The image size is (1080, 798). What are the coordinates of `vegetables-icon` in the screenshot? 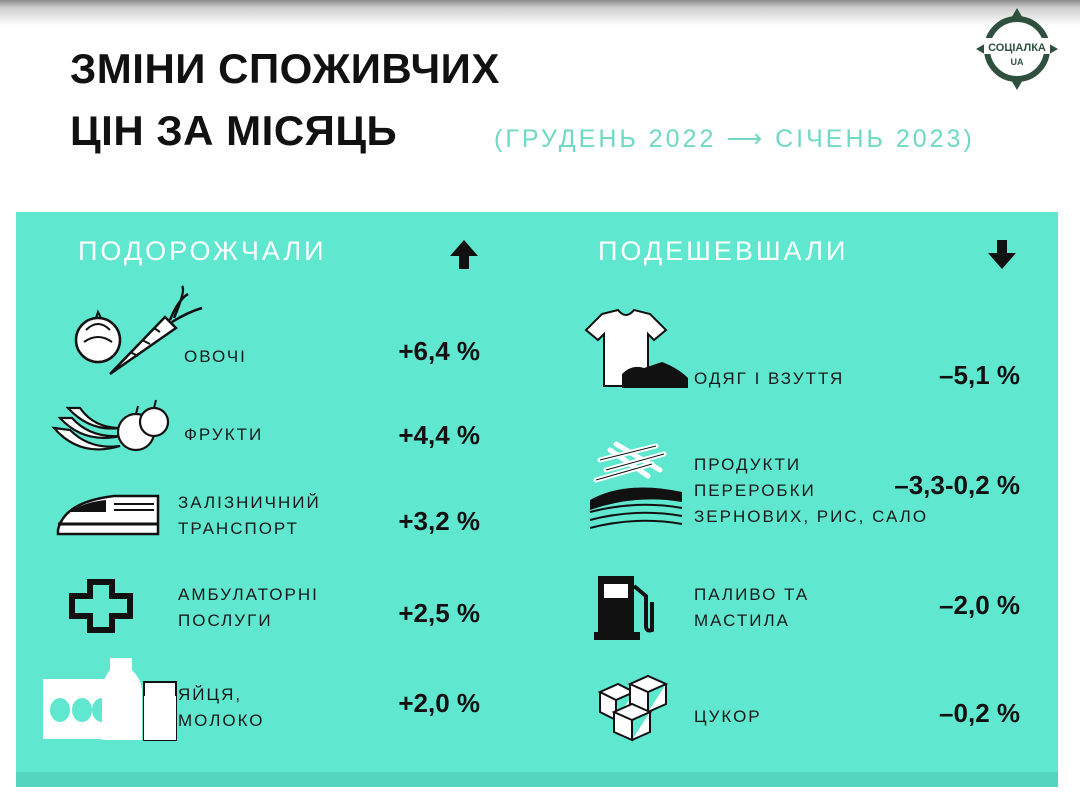 It's located at (140, 332).